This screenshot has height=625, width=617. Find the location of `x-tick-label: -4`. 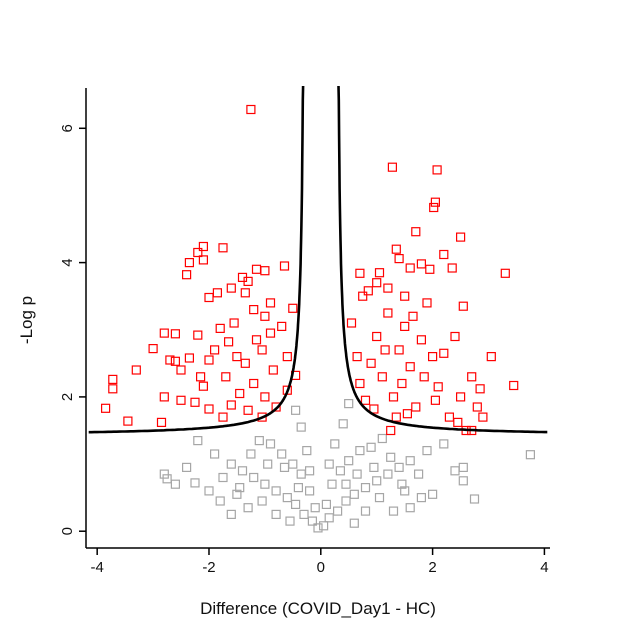

x-tick-label: -4 is located at coordinates (97, 567).